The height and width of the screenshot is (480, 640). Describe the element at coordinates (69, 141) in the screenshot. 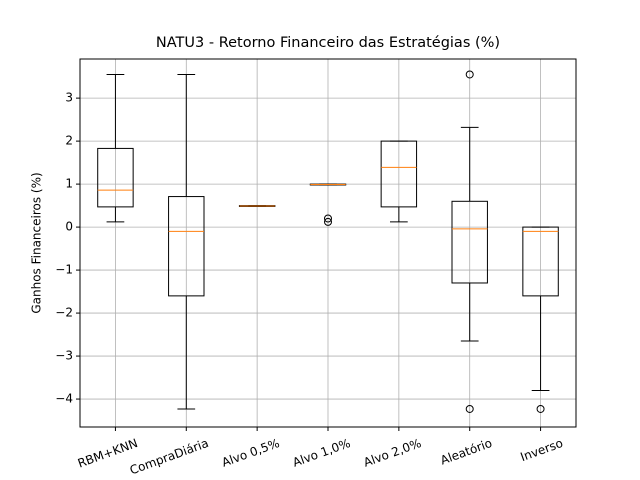

I see `y-tick-label: 2` at that location.